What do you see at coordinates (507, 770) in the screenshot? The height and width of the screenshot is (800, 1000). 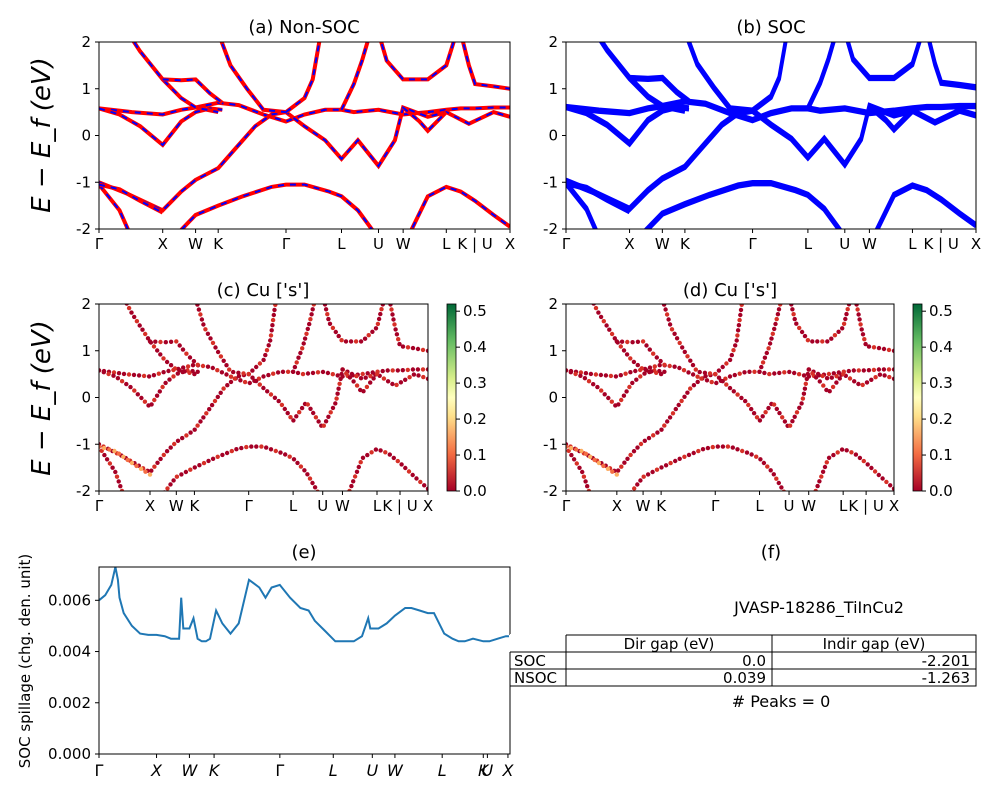 I see `x-tick-label: X` at bounding box center [507, 770].